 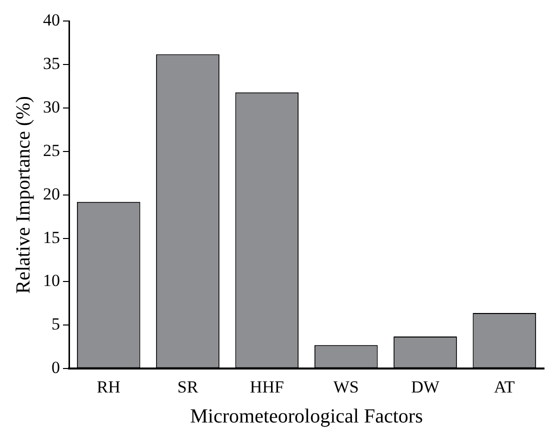 I want to click on y-tick-label: 5, so click(x=56, y=324).